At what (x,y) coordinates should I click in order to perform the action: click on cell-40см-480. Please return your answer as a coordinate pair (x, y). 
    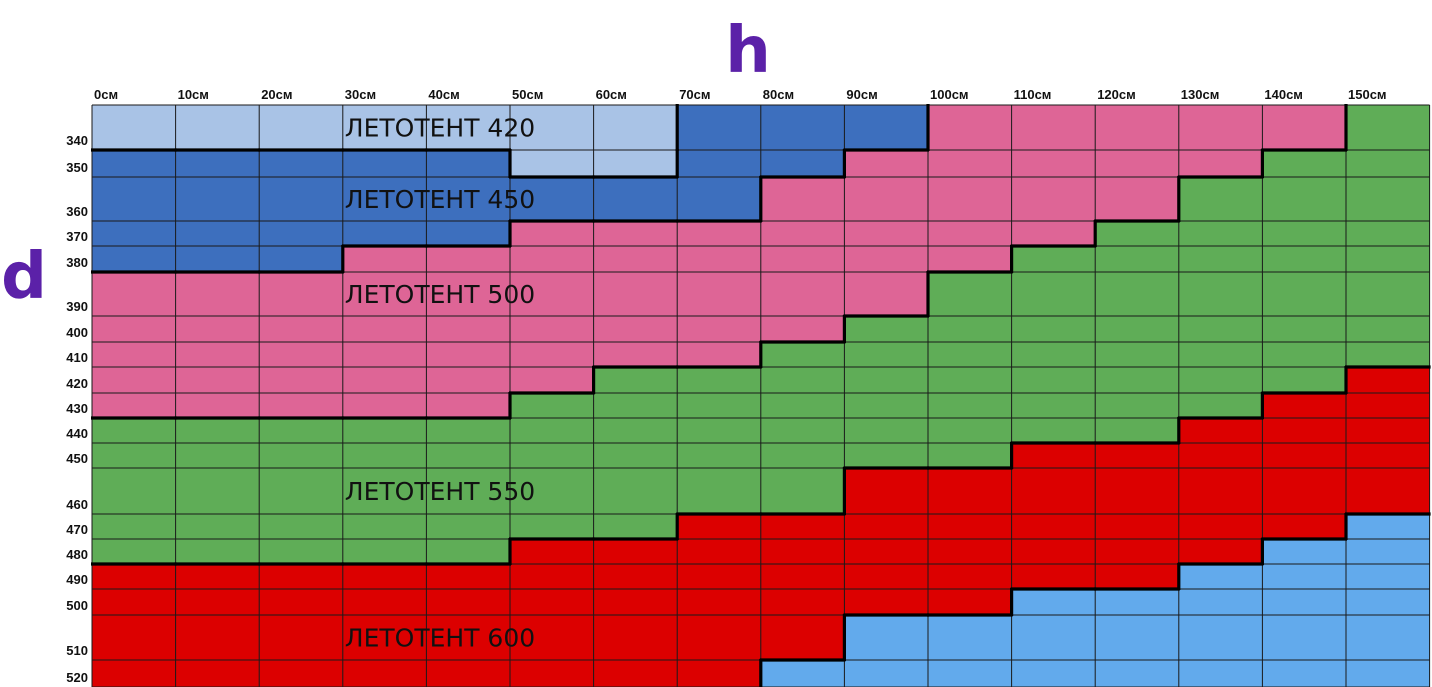
    Looking at the image, I should click on (468, 551).